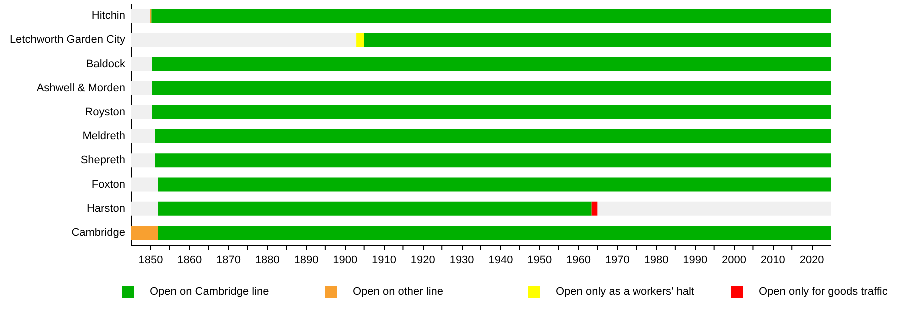  Describe the element at coordinates (99, 232) in the screenshot. I see `y-tick-label: Cambridge` at that location.